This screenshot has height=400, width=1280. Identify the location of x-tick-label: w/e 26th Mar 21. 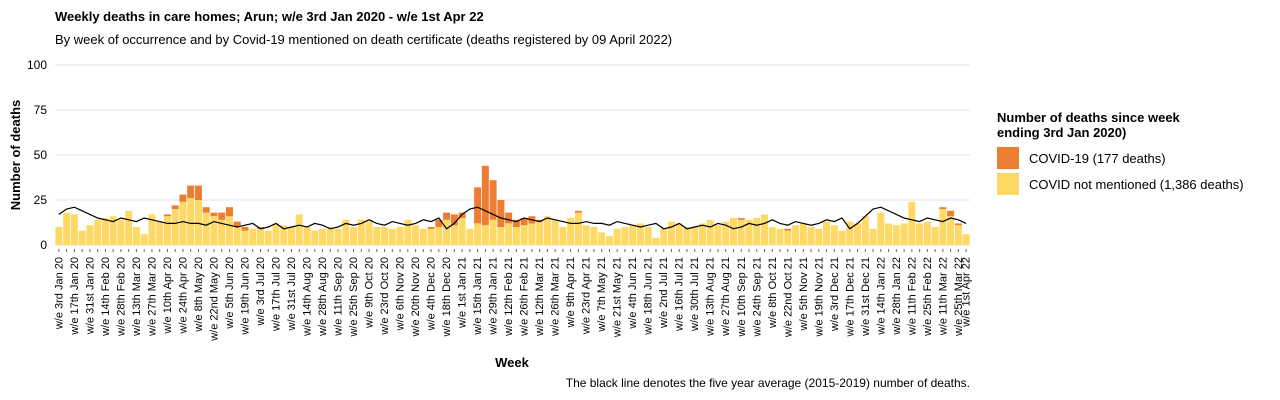
(556, 297).